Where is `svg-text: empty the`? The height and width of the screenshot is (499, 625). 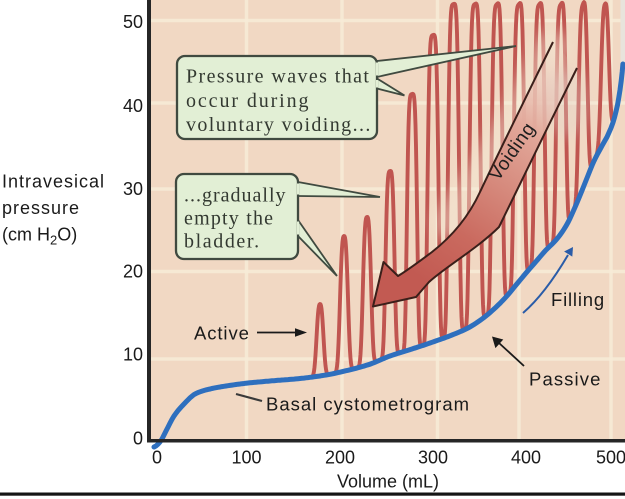
svg-text: empty the is located at coordinates (229, 219).